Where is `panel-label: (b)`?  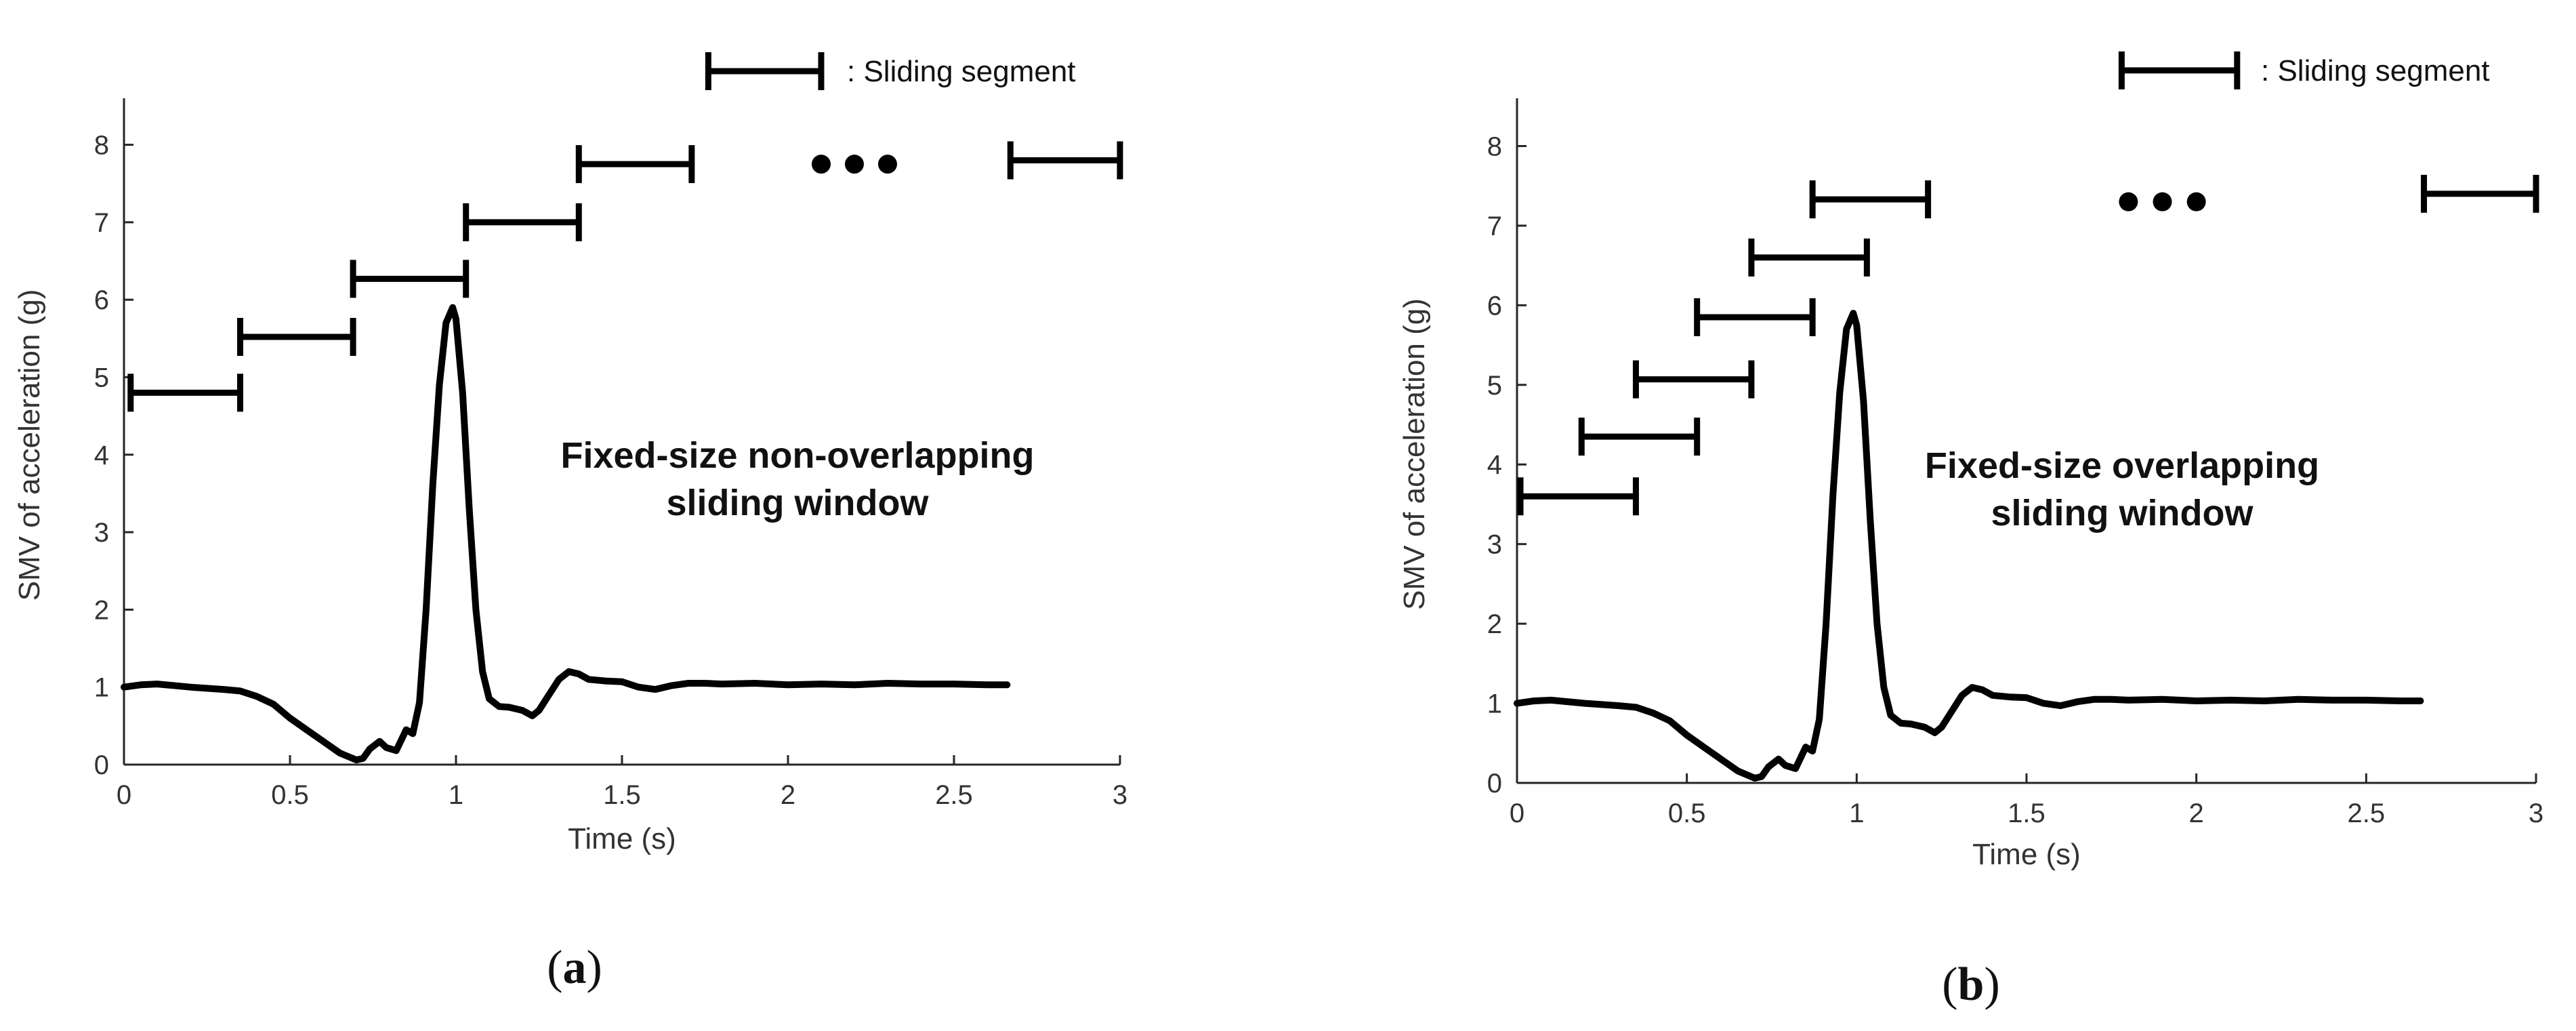 panel-label: (b) is located at coordinates (1971, 984).